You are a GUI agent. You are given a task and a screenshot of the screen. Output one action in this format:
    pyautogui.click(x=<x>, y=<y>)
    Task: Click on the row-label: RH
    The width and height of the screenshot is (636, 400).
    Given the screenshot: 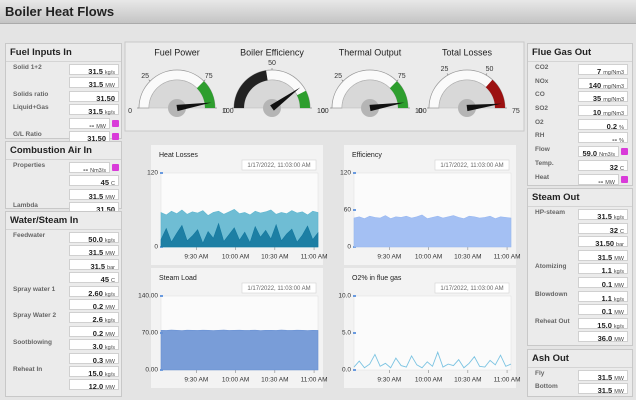 What is the action you would take?
    pyautogui.click(x=540, y=136)
    